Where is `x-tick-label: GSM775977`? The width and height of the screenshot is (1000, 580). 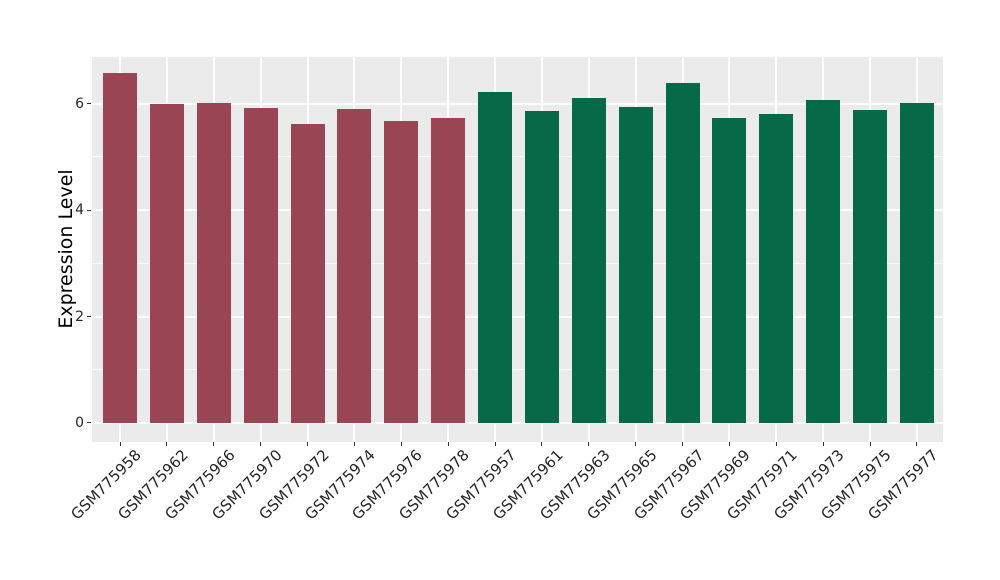 x-tick-label: GSM775977 is located at coordinates (903, 485).